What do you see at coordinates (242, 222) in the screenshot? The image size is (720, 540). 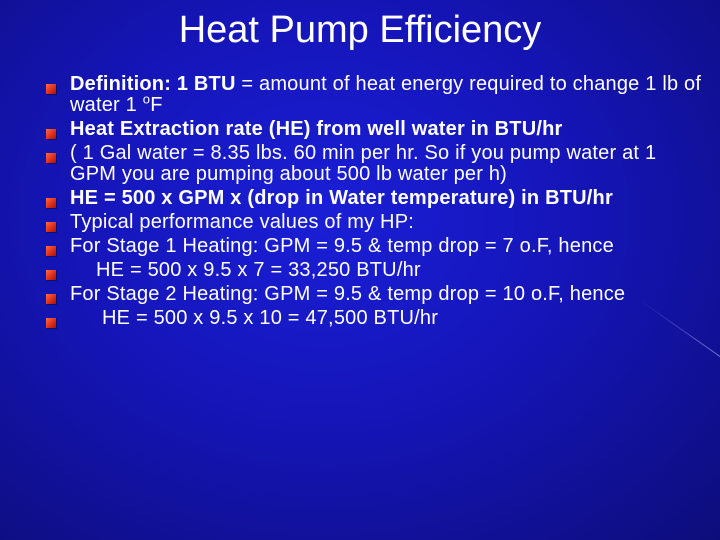 I see `bullet-text: Typical performance values of my HP:` at bounding box center [242, 222].